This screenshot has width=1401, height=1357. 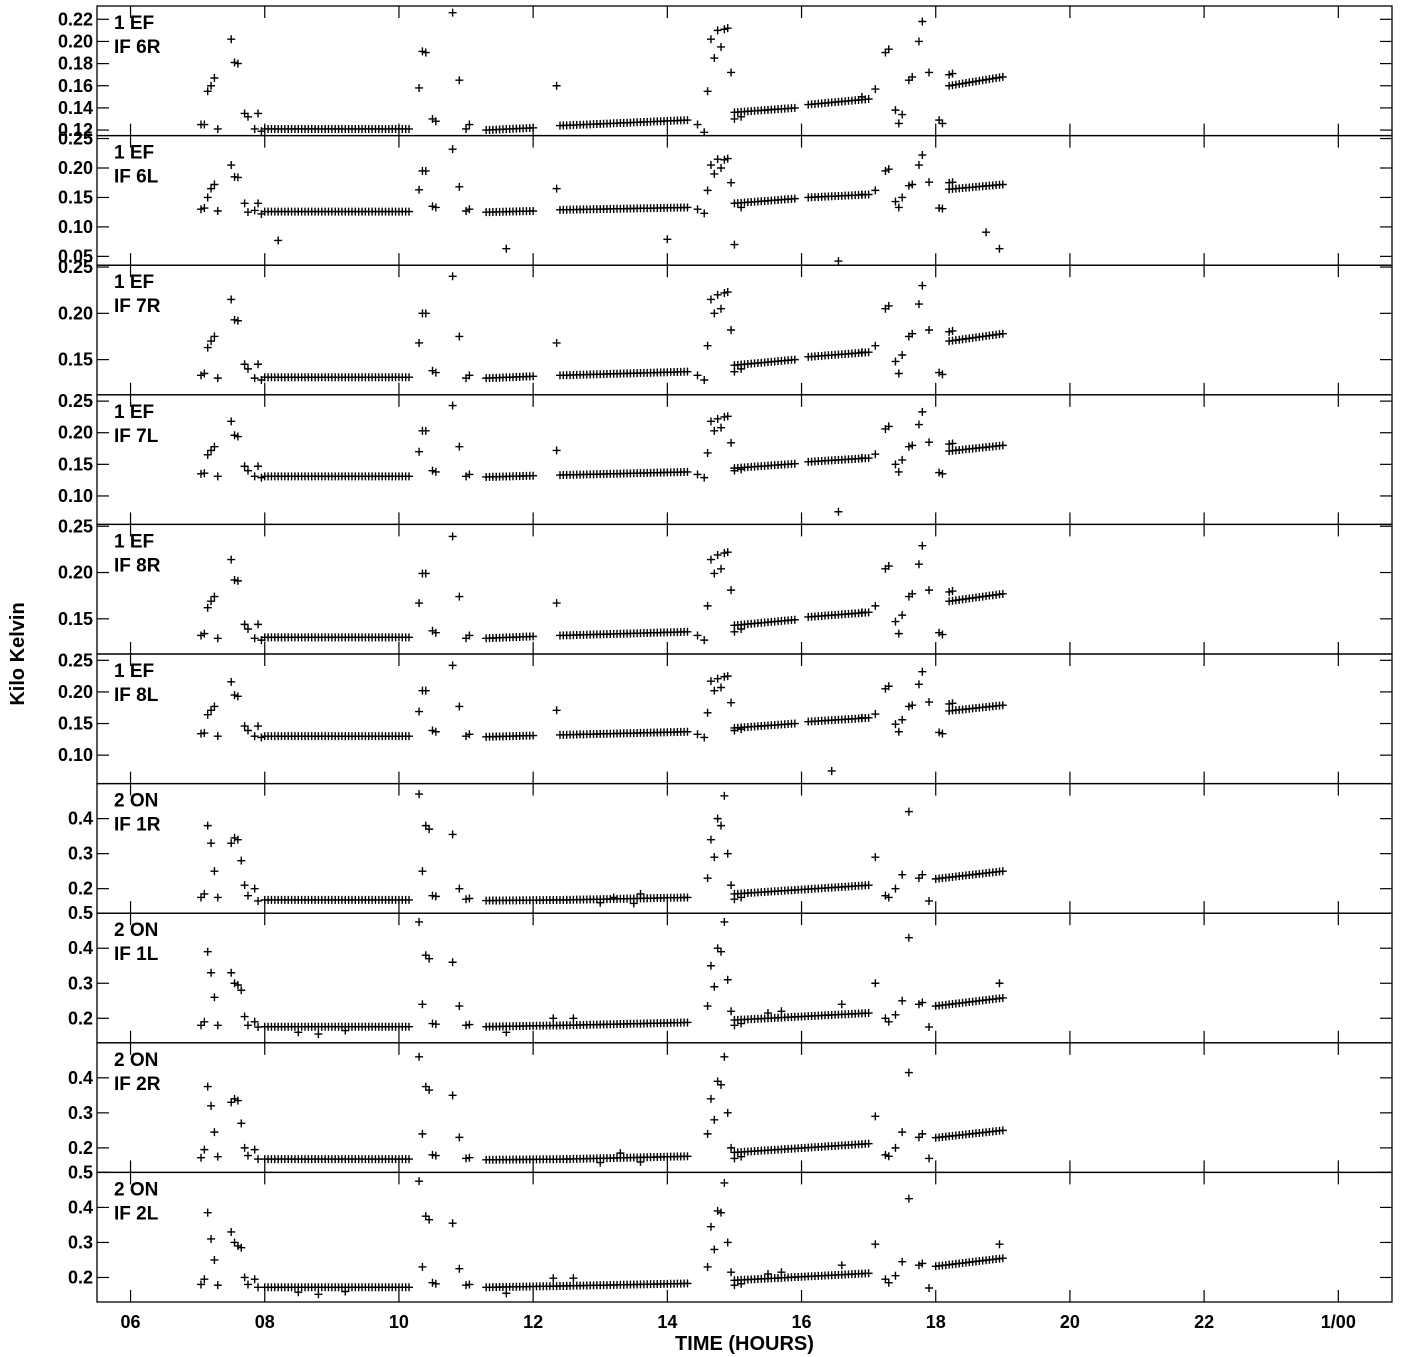 I want to click on panel-label-line2: IF 8L, so click(x=136, y=695).